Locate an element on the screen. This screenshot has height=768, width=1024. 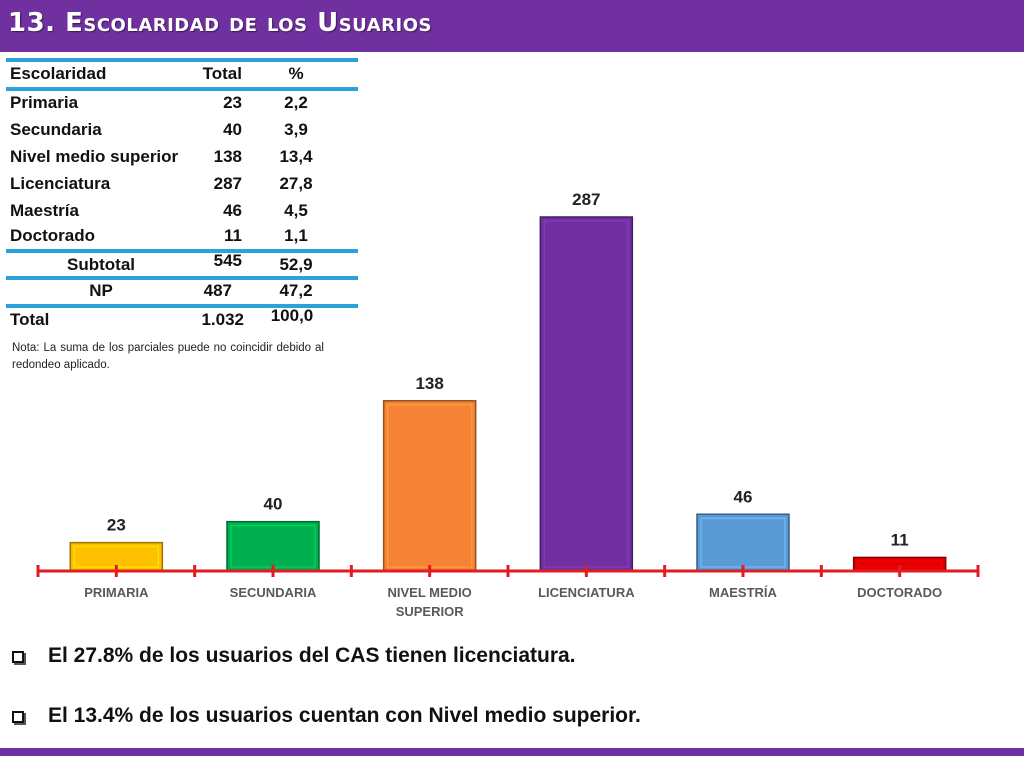
row-total: 46 is located at coordinates (232, 210).